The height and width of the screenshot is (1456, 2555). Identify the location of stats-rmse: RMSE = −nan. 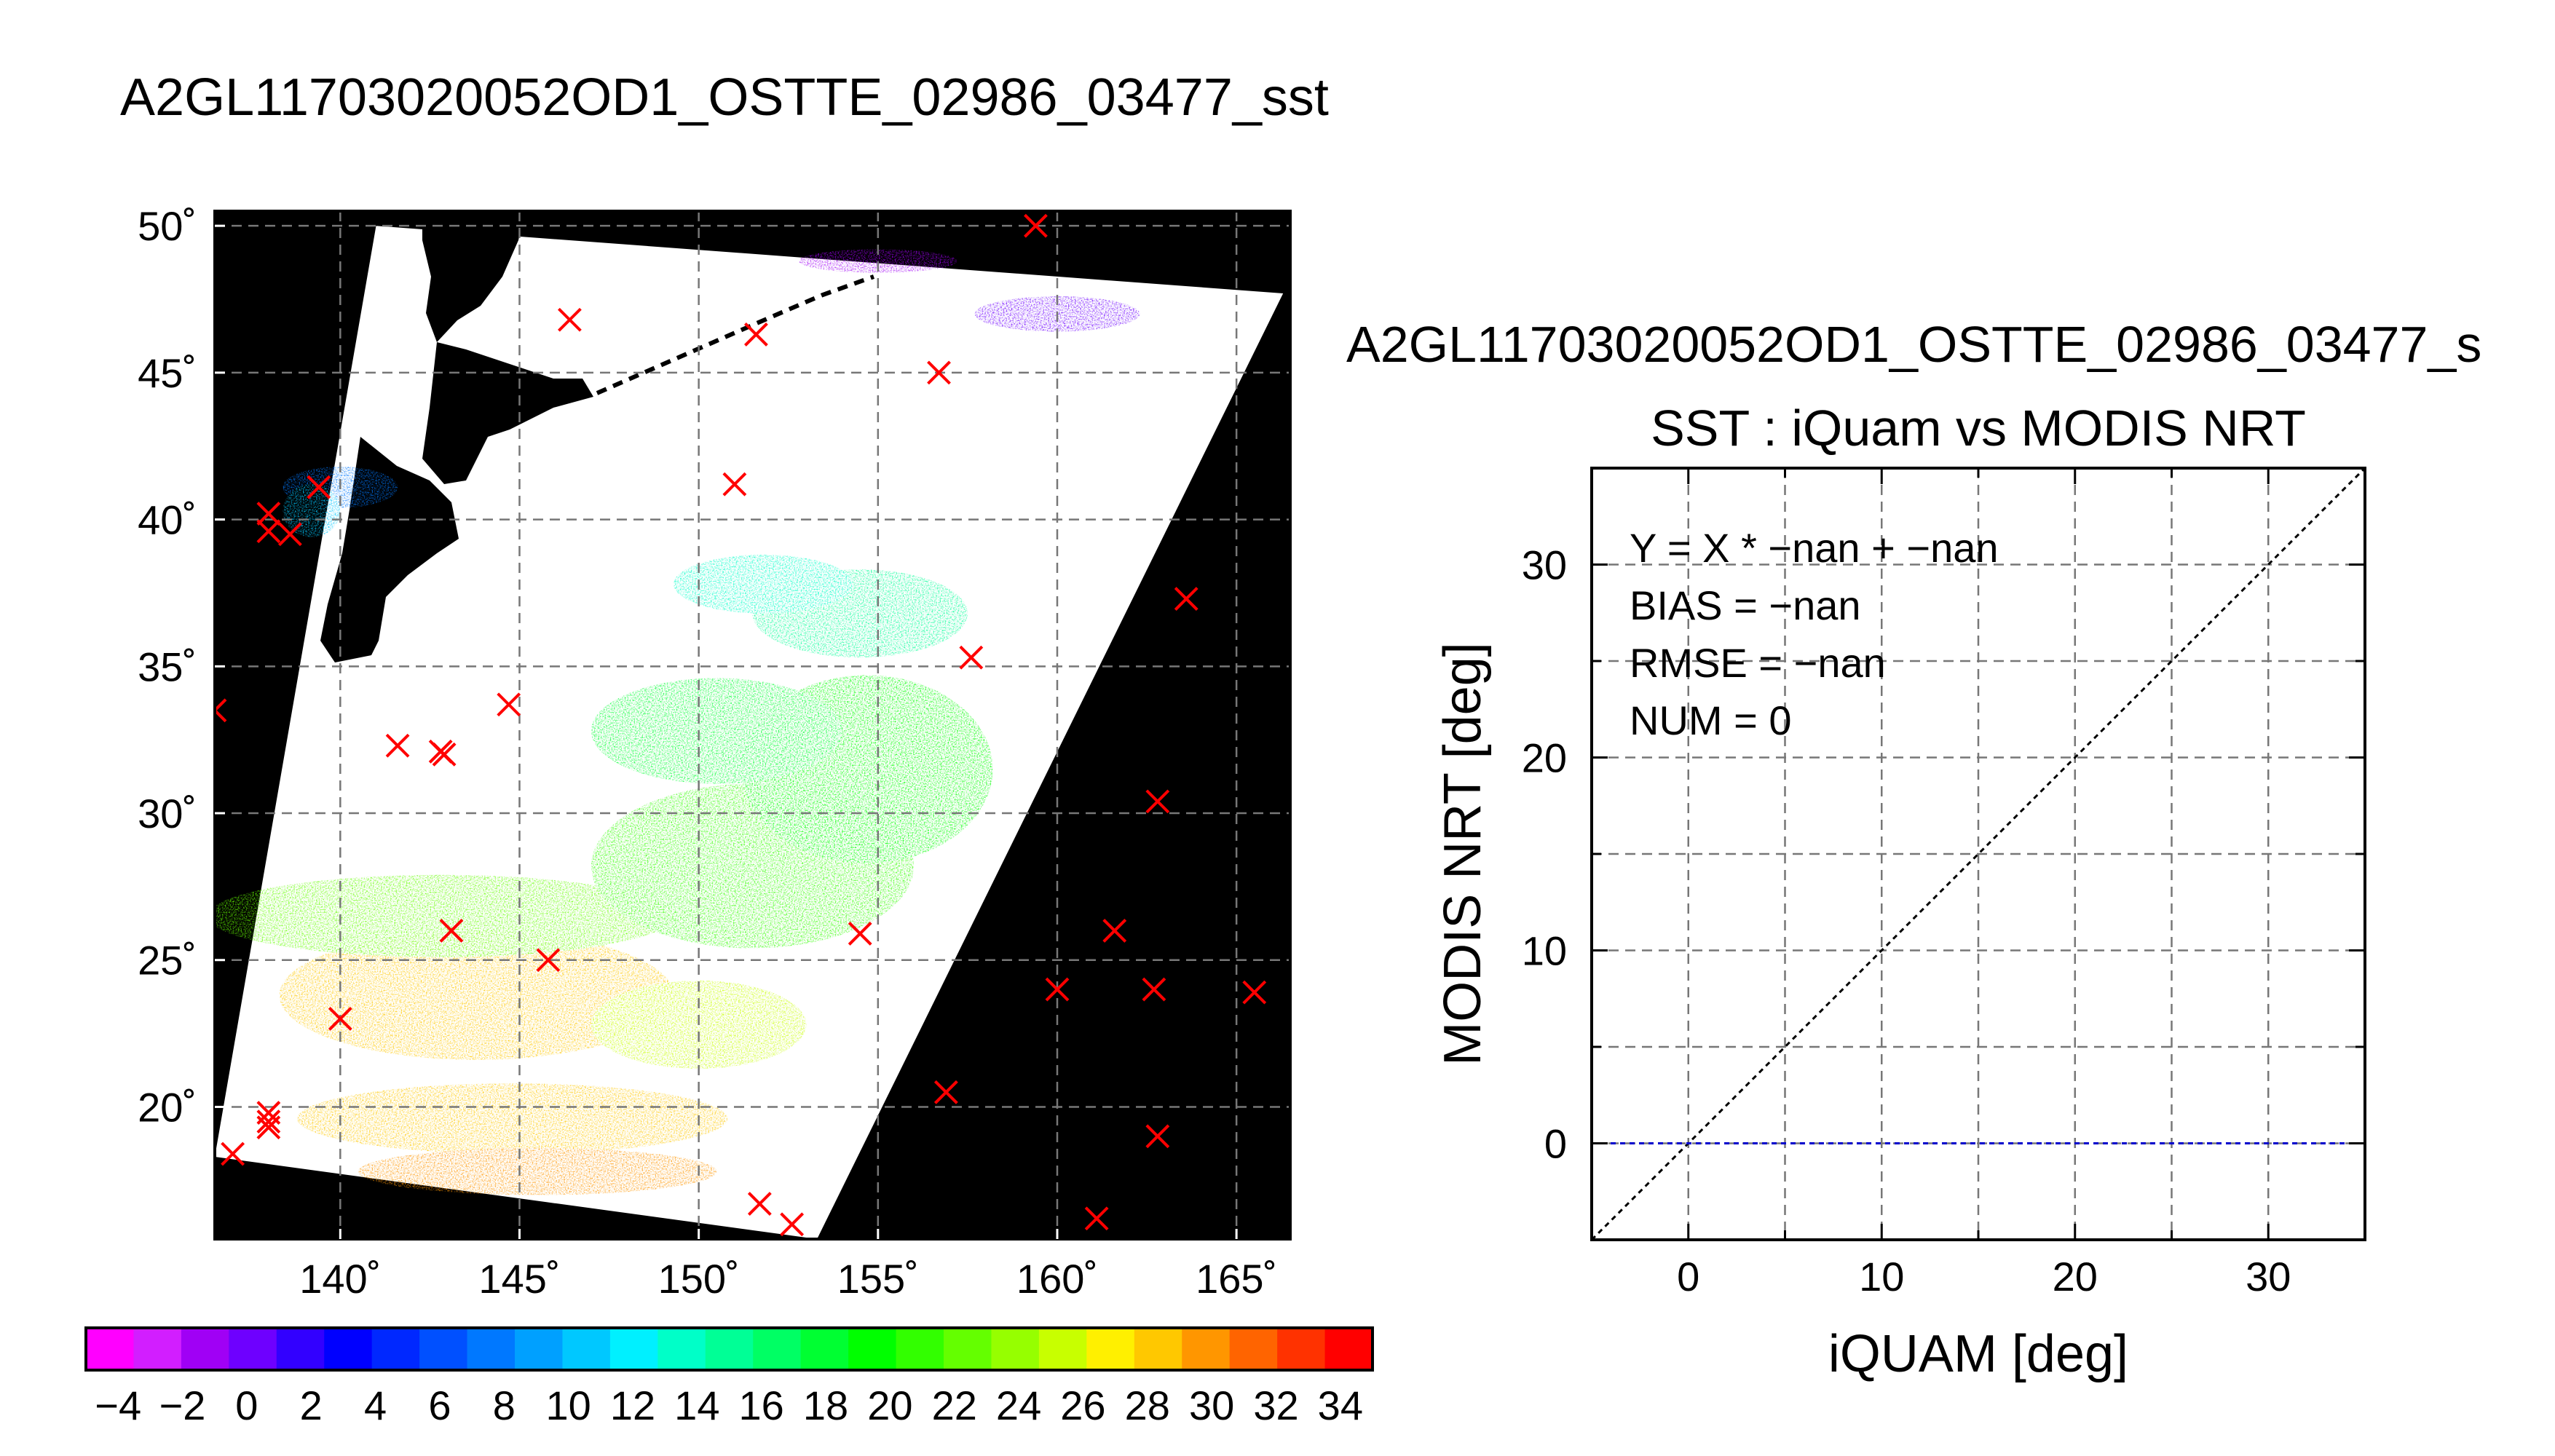
(1758, 663).